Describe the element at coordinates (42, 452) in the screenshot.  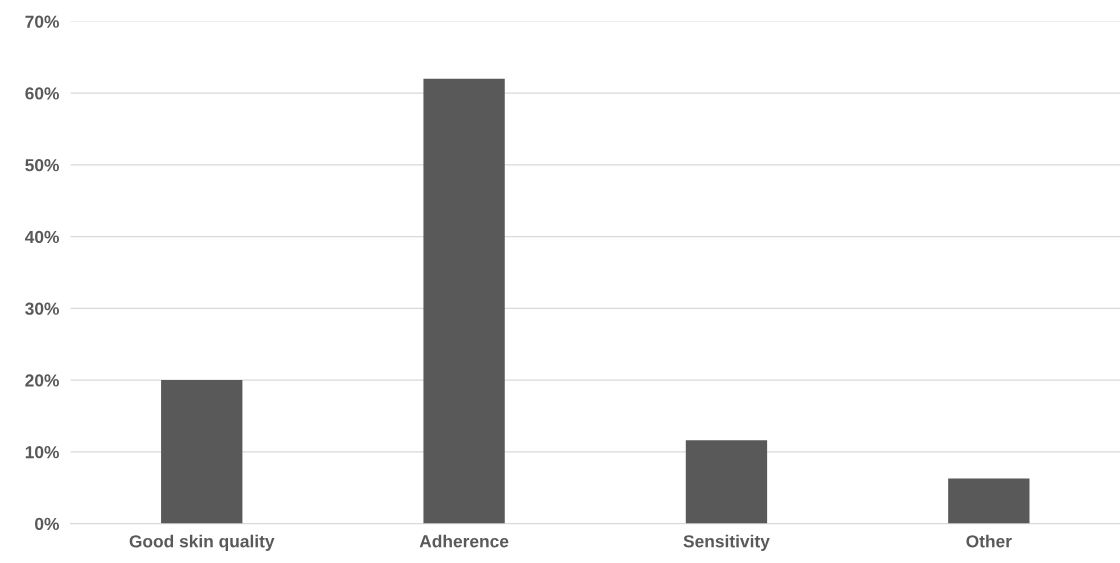
I see `y-tick-label: 10%` at that location.